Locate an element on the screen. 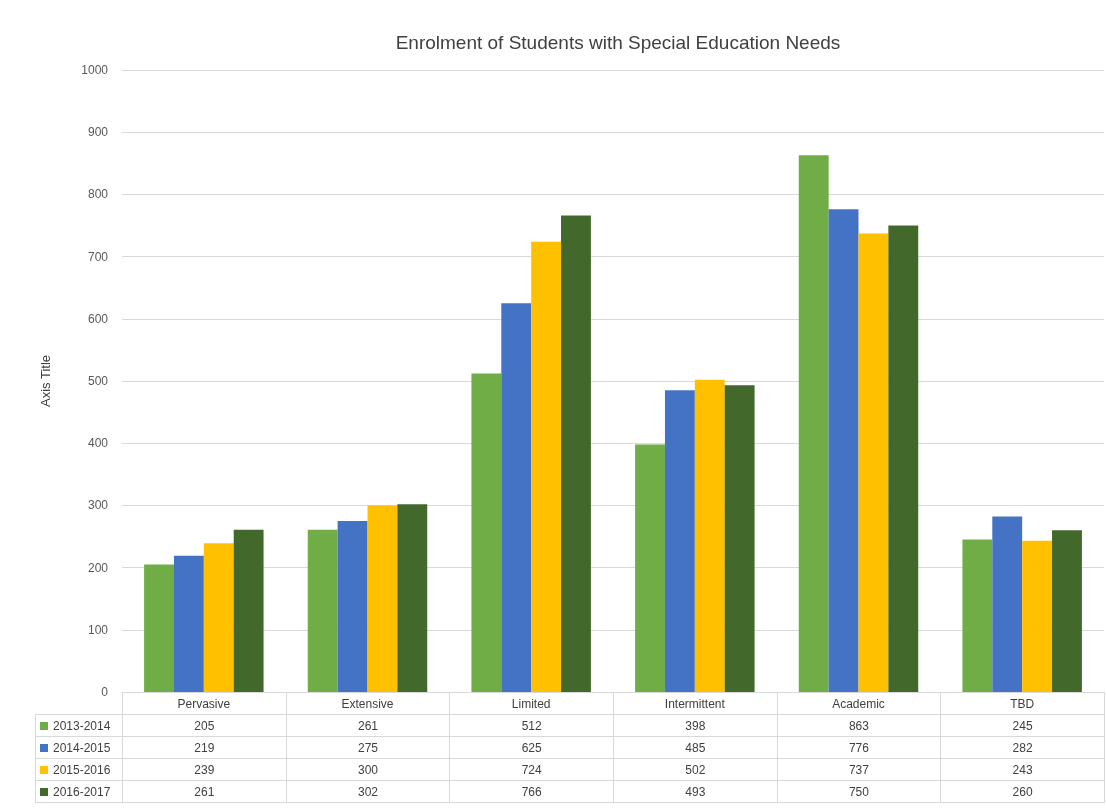 The image size is (1106, 809). data-label: 485 is located at coordinates (695, 747).